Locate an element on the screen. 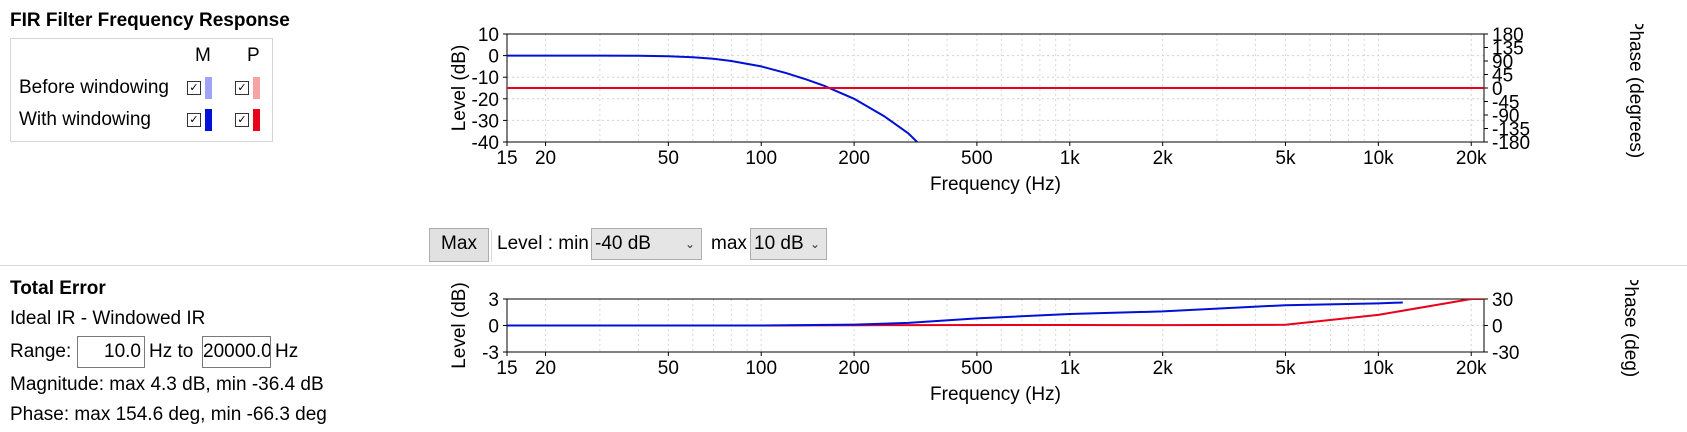 The height and width of the screenshot is (432, 1687). level-min-label: Level : min is located at coordinates (543, 243).